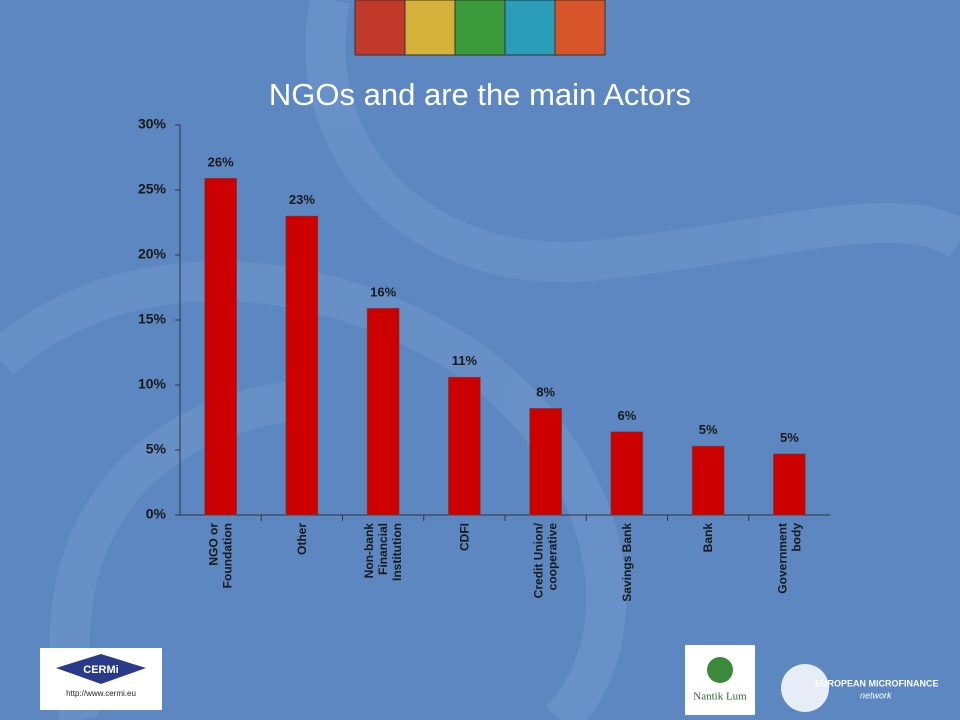 The width and height of the screenshot is (960, 720). I want to click on photo-strip, so click(480, 28).